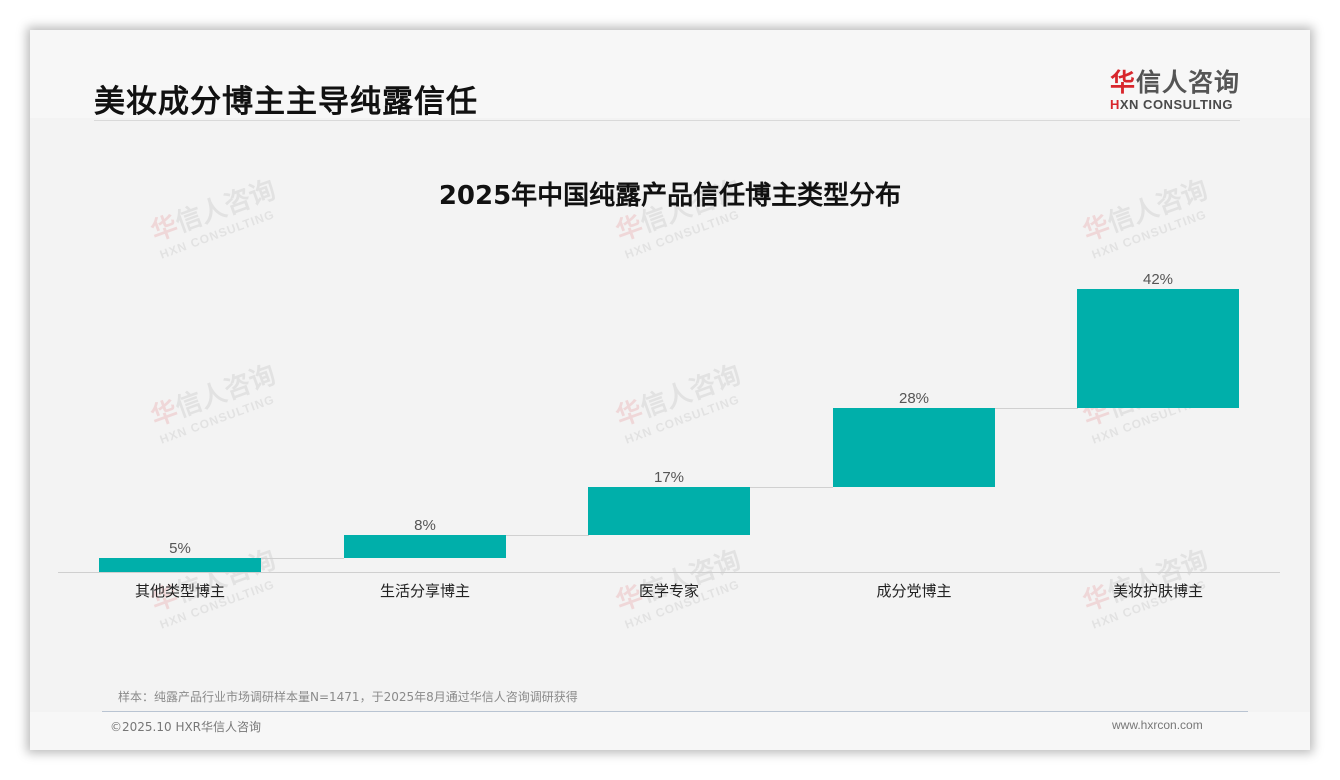 Image resolution: width=1340 pixels, height=780 pixels. What do you see at coordinates (424, 591) in the screenshot?
I see `category-label: 生活分享博主` at bounding box center [424, 591].